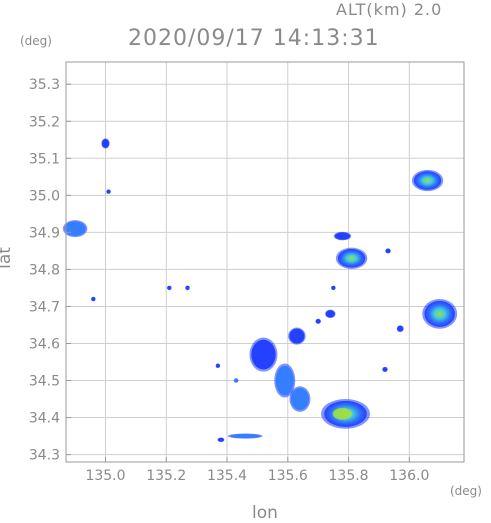 This screenshot has width=491, height=523. Describe the element at coordinates (166, 476) in the screenshot. I see `x-tick-label: 135.2` at that location.